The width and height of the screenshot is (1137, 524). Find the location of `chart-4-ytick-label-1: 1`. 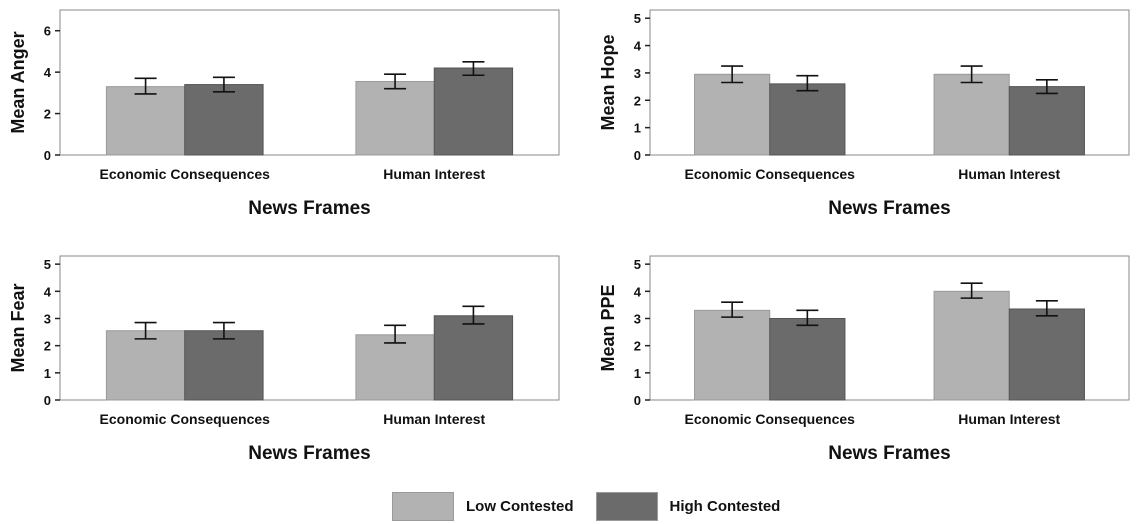

chart-4-ytick-label-1: 1 is located at coordinates (637, 373).